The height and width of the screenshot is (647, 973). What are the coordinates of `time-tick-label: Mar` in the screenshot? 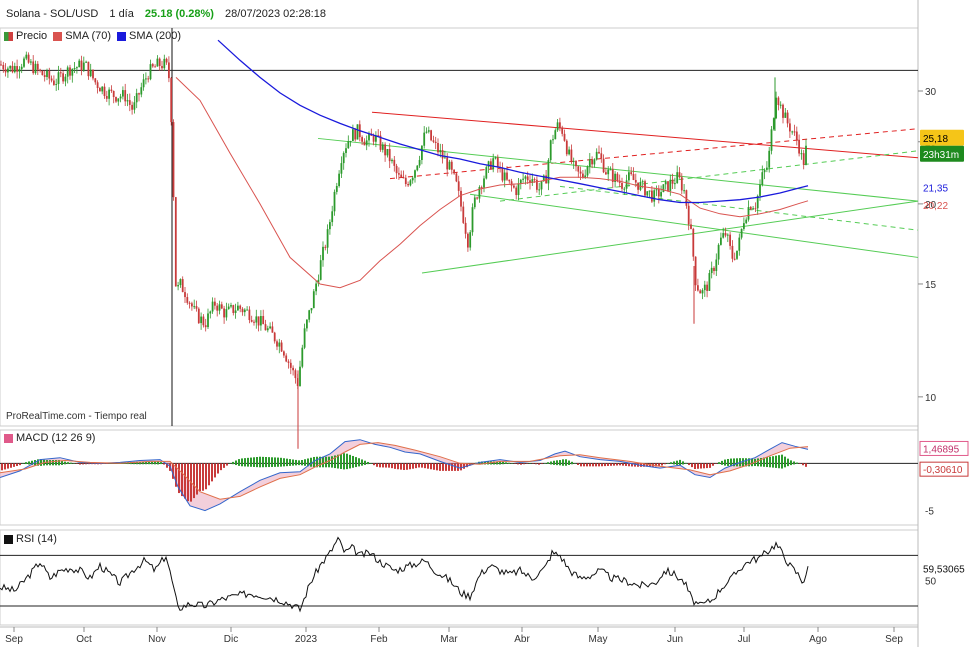 It's located at (449, 639).